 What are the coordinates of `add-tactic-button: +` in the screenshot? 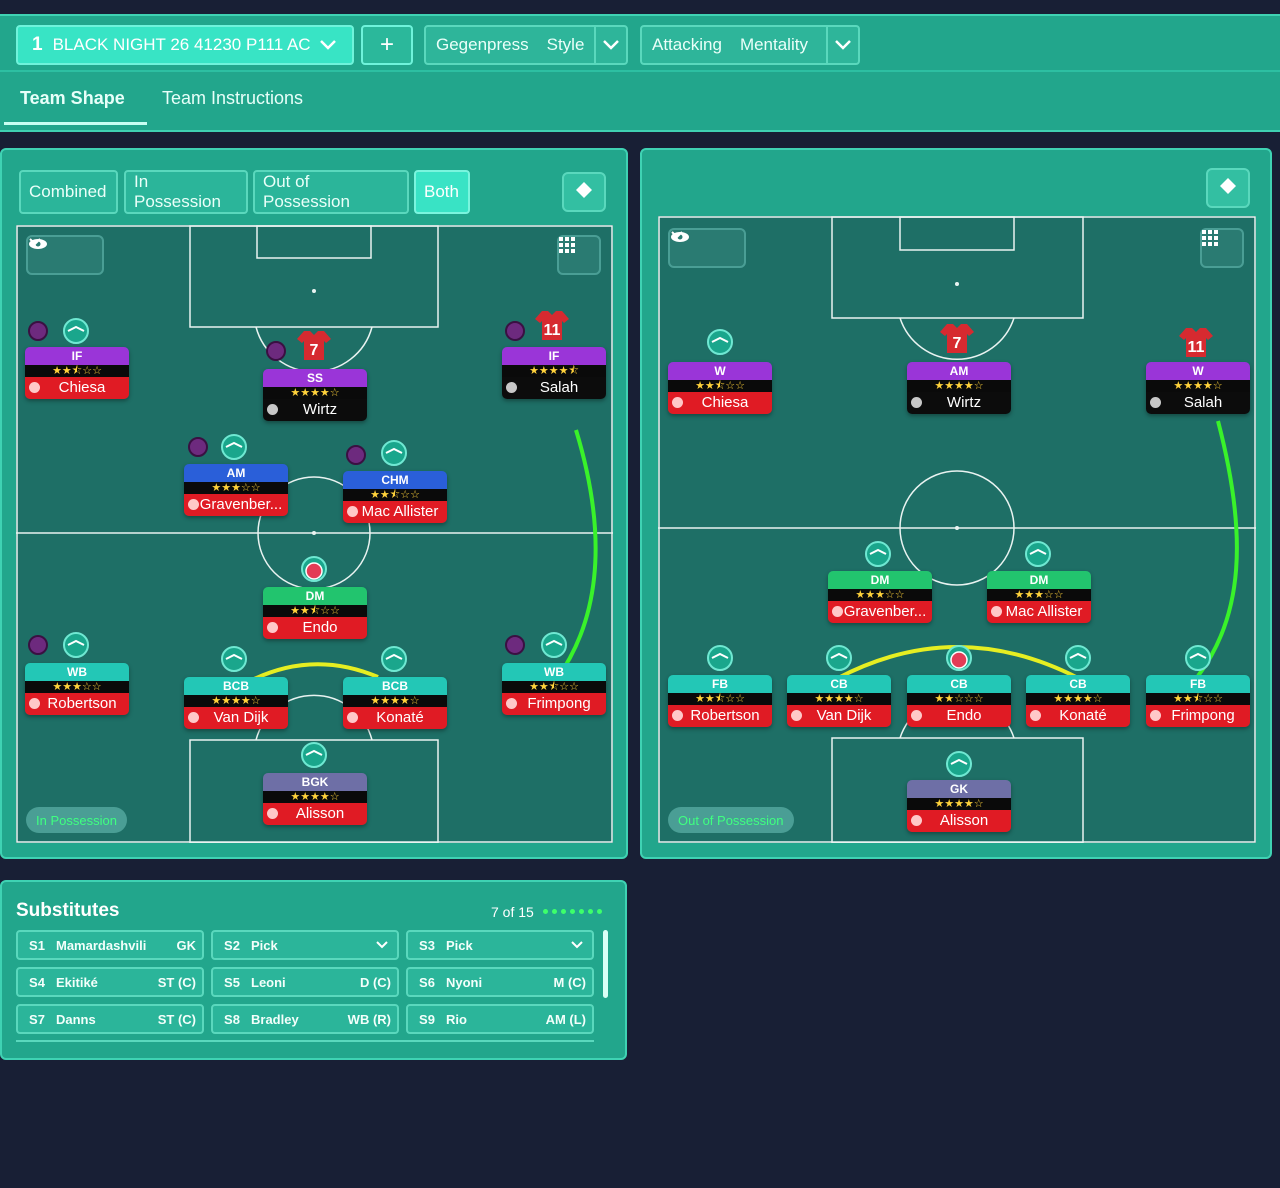 It's located at (387, 45).